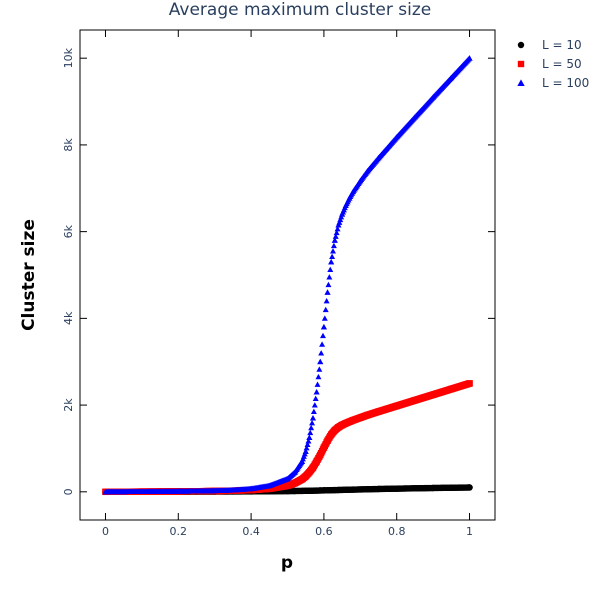 This screenshot has height=600, width=600. I want to click on y-tick-label: 2k, so click(68, 405).